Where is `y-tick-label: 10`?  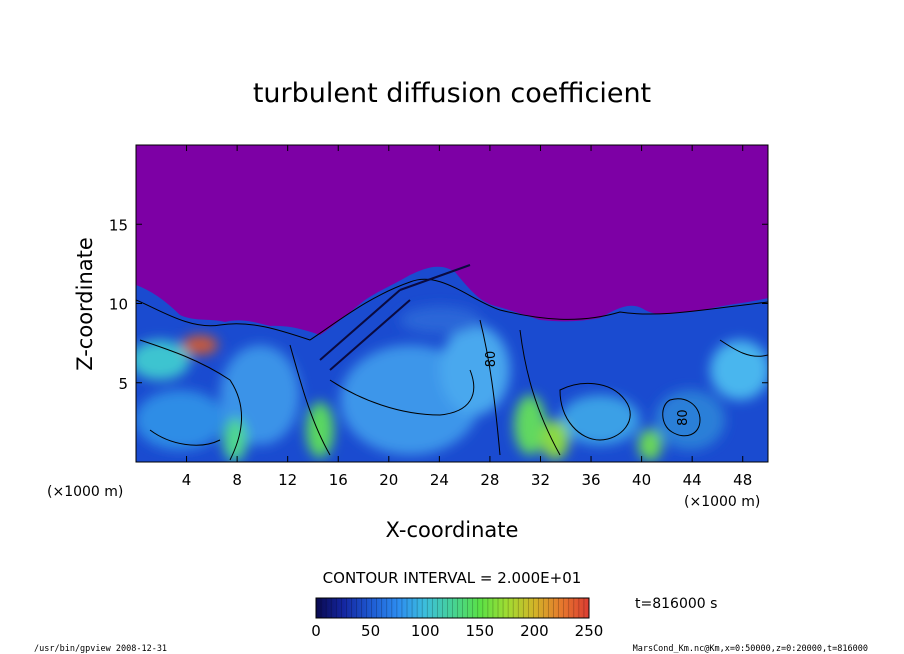 y-tick-label: 10 is located at coordinates (118, 305).